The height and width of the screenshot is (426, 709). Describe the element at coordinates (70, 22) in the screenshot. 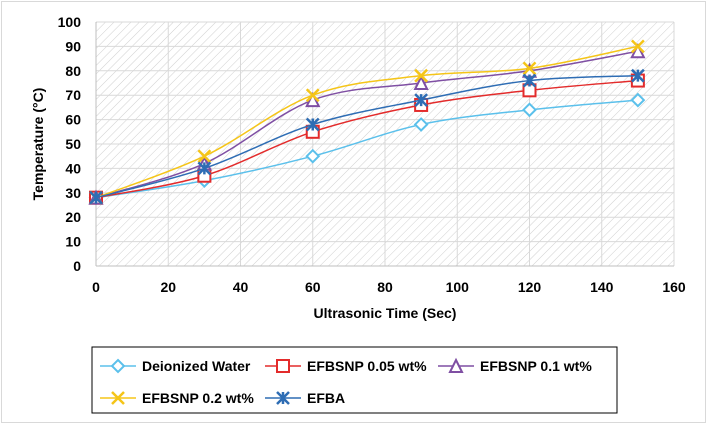

I see `y-tick-label: 100` at that location.